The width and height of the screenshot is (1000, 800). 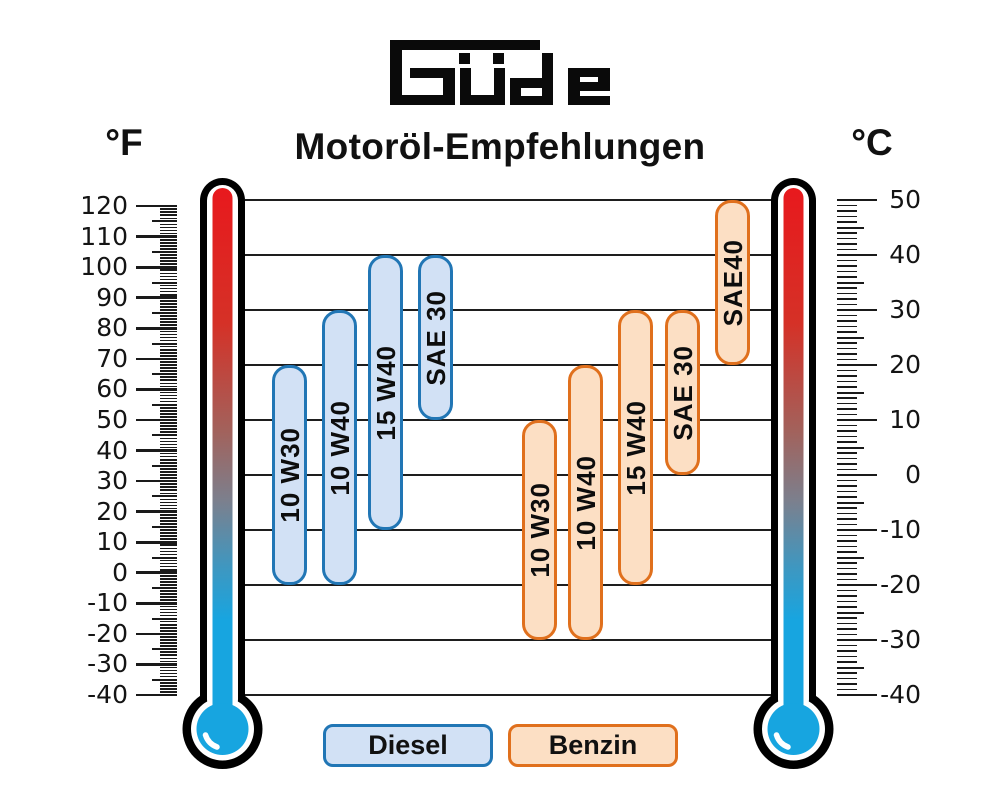 I want to click on gridline-50c, so click(x=508, y=200).